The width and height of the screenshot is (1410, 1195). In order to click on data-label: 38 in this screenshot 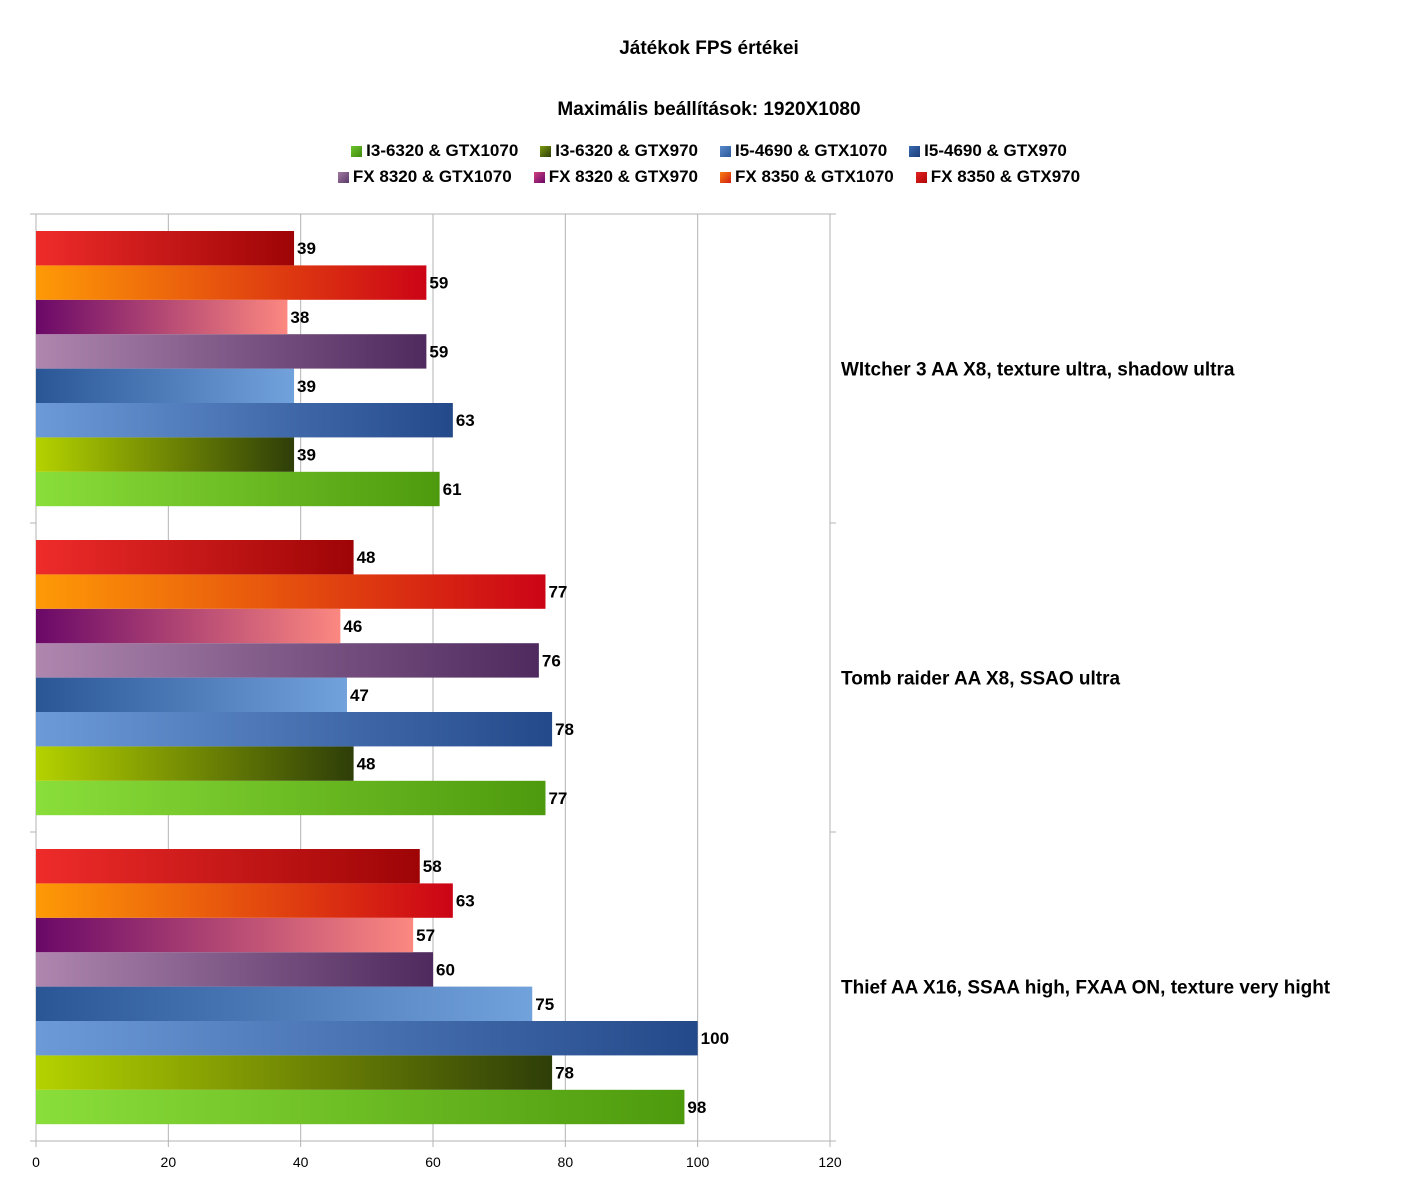, I will do `click(299, 317)`.